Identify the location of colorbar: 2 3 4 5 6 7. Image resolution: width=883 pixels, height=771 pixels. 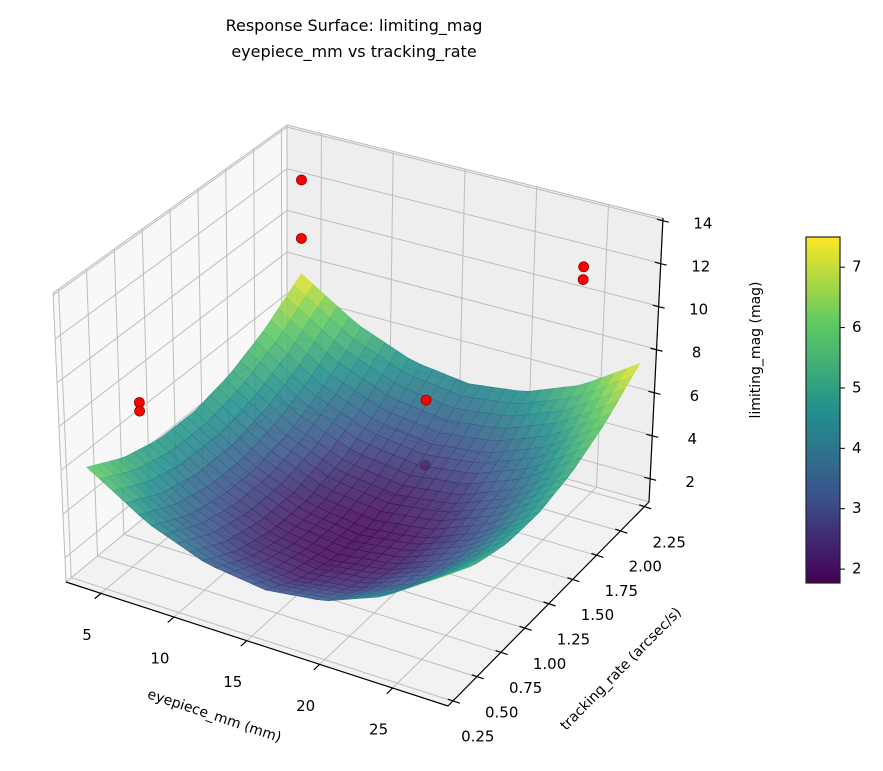
(834, 410).